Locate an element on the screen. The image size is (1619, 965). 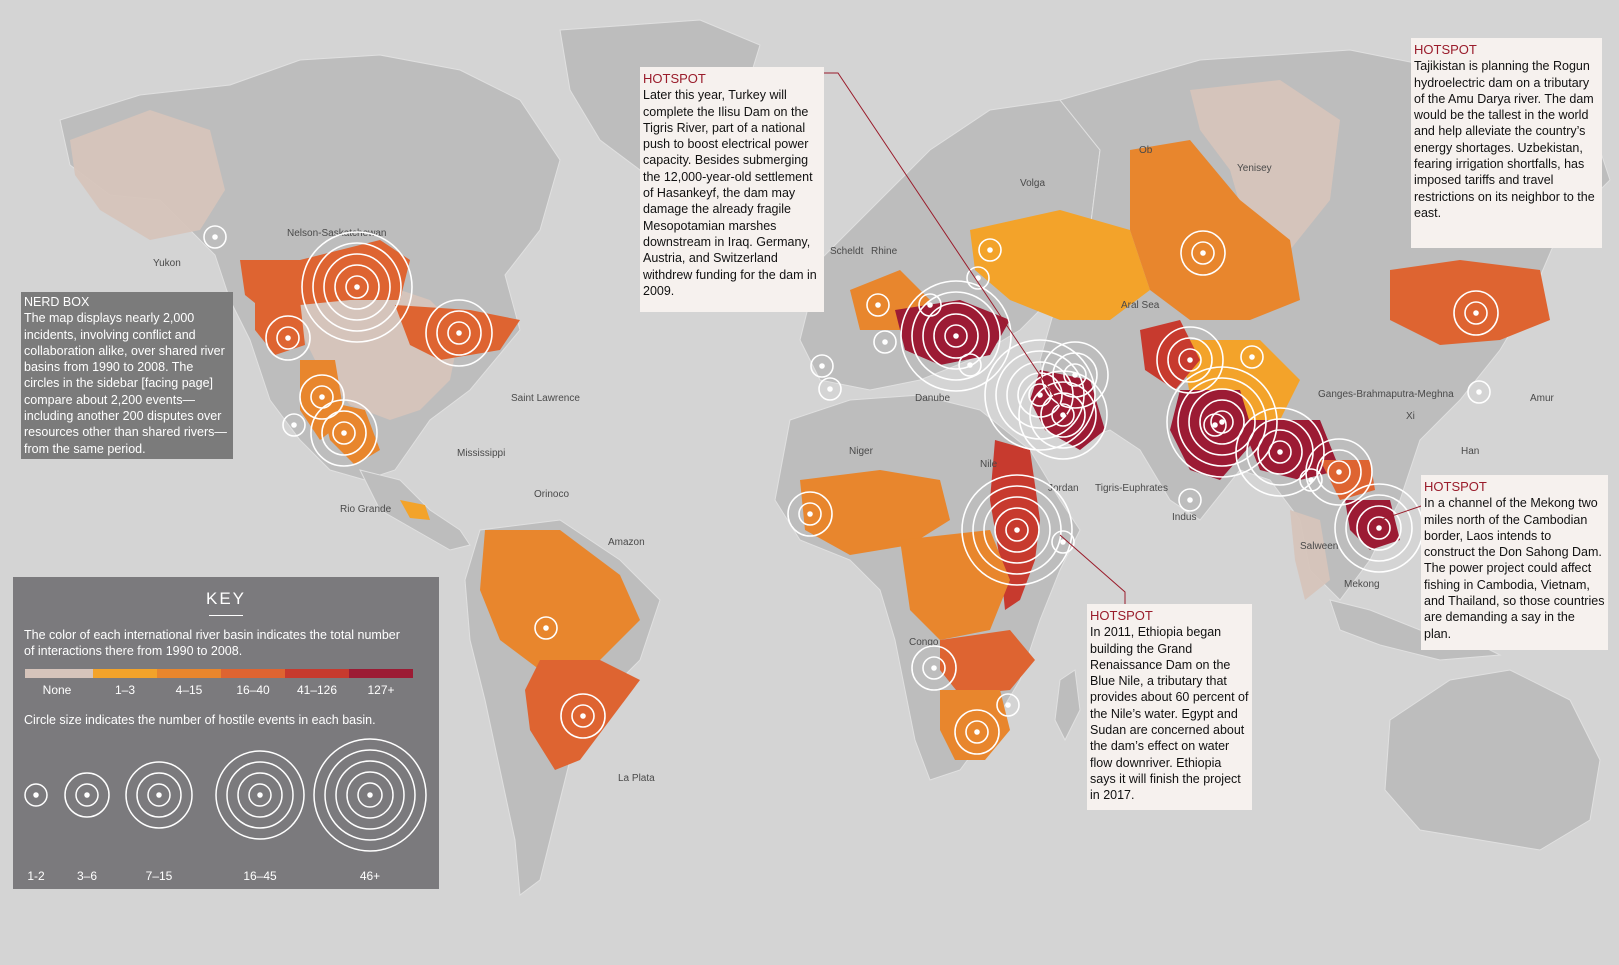
basin-tigris-euphrates is located at coordinates (1067, 410).